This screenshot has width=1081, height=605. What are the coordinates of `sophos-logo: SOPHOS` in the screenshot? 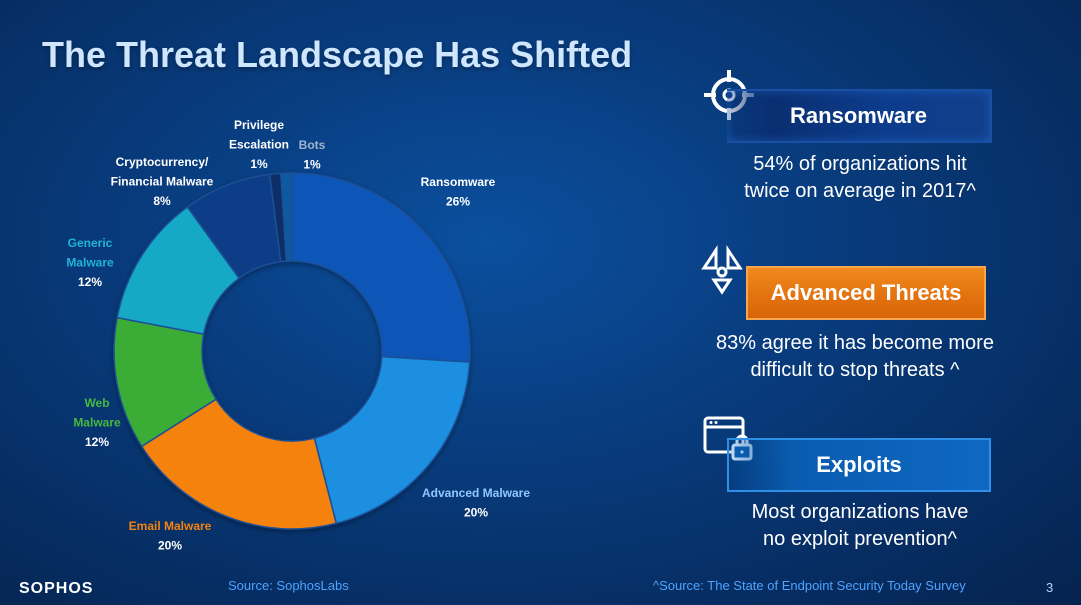 It's located at (56, 588).